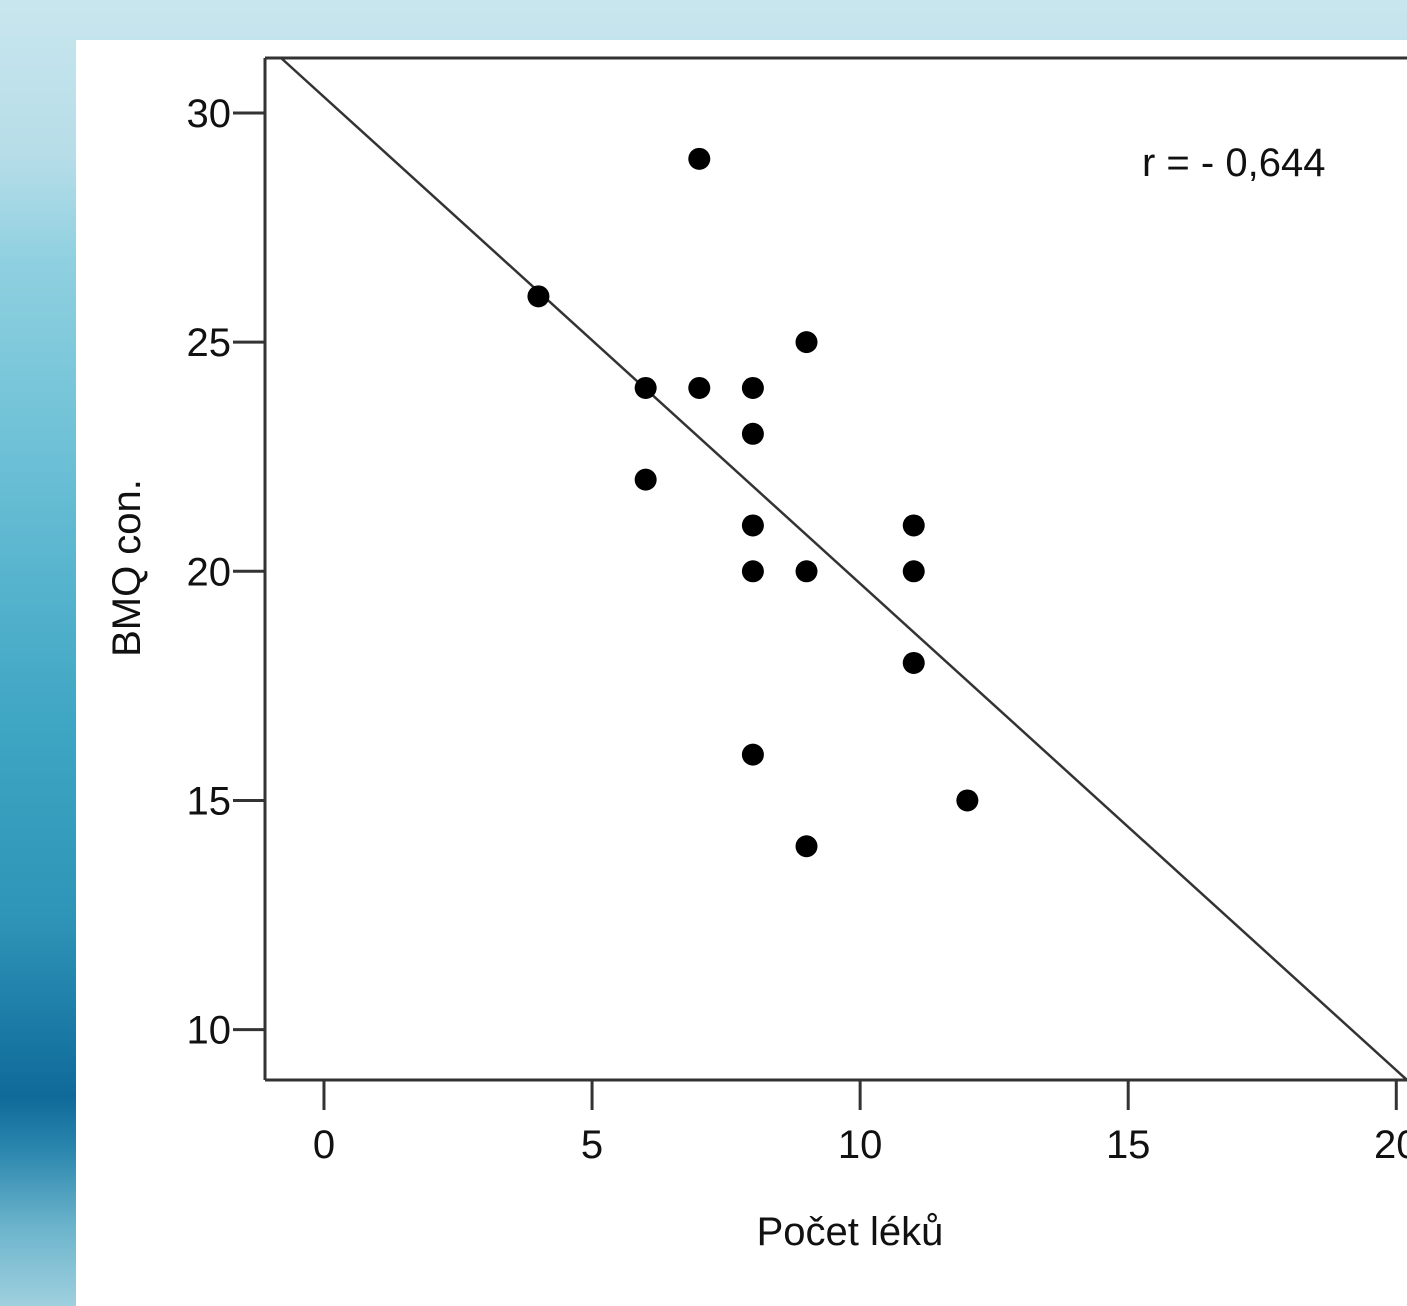 The width and height of the screenshot is (1407, 1306). What do you see at coordinates (860, 1145) in the screenshot?
I see `x-tick-label: 10` at bounding box center [860, 1145].